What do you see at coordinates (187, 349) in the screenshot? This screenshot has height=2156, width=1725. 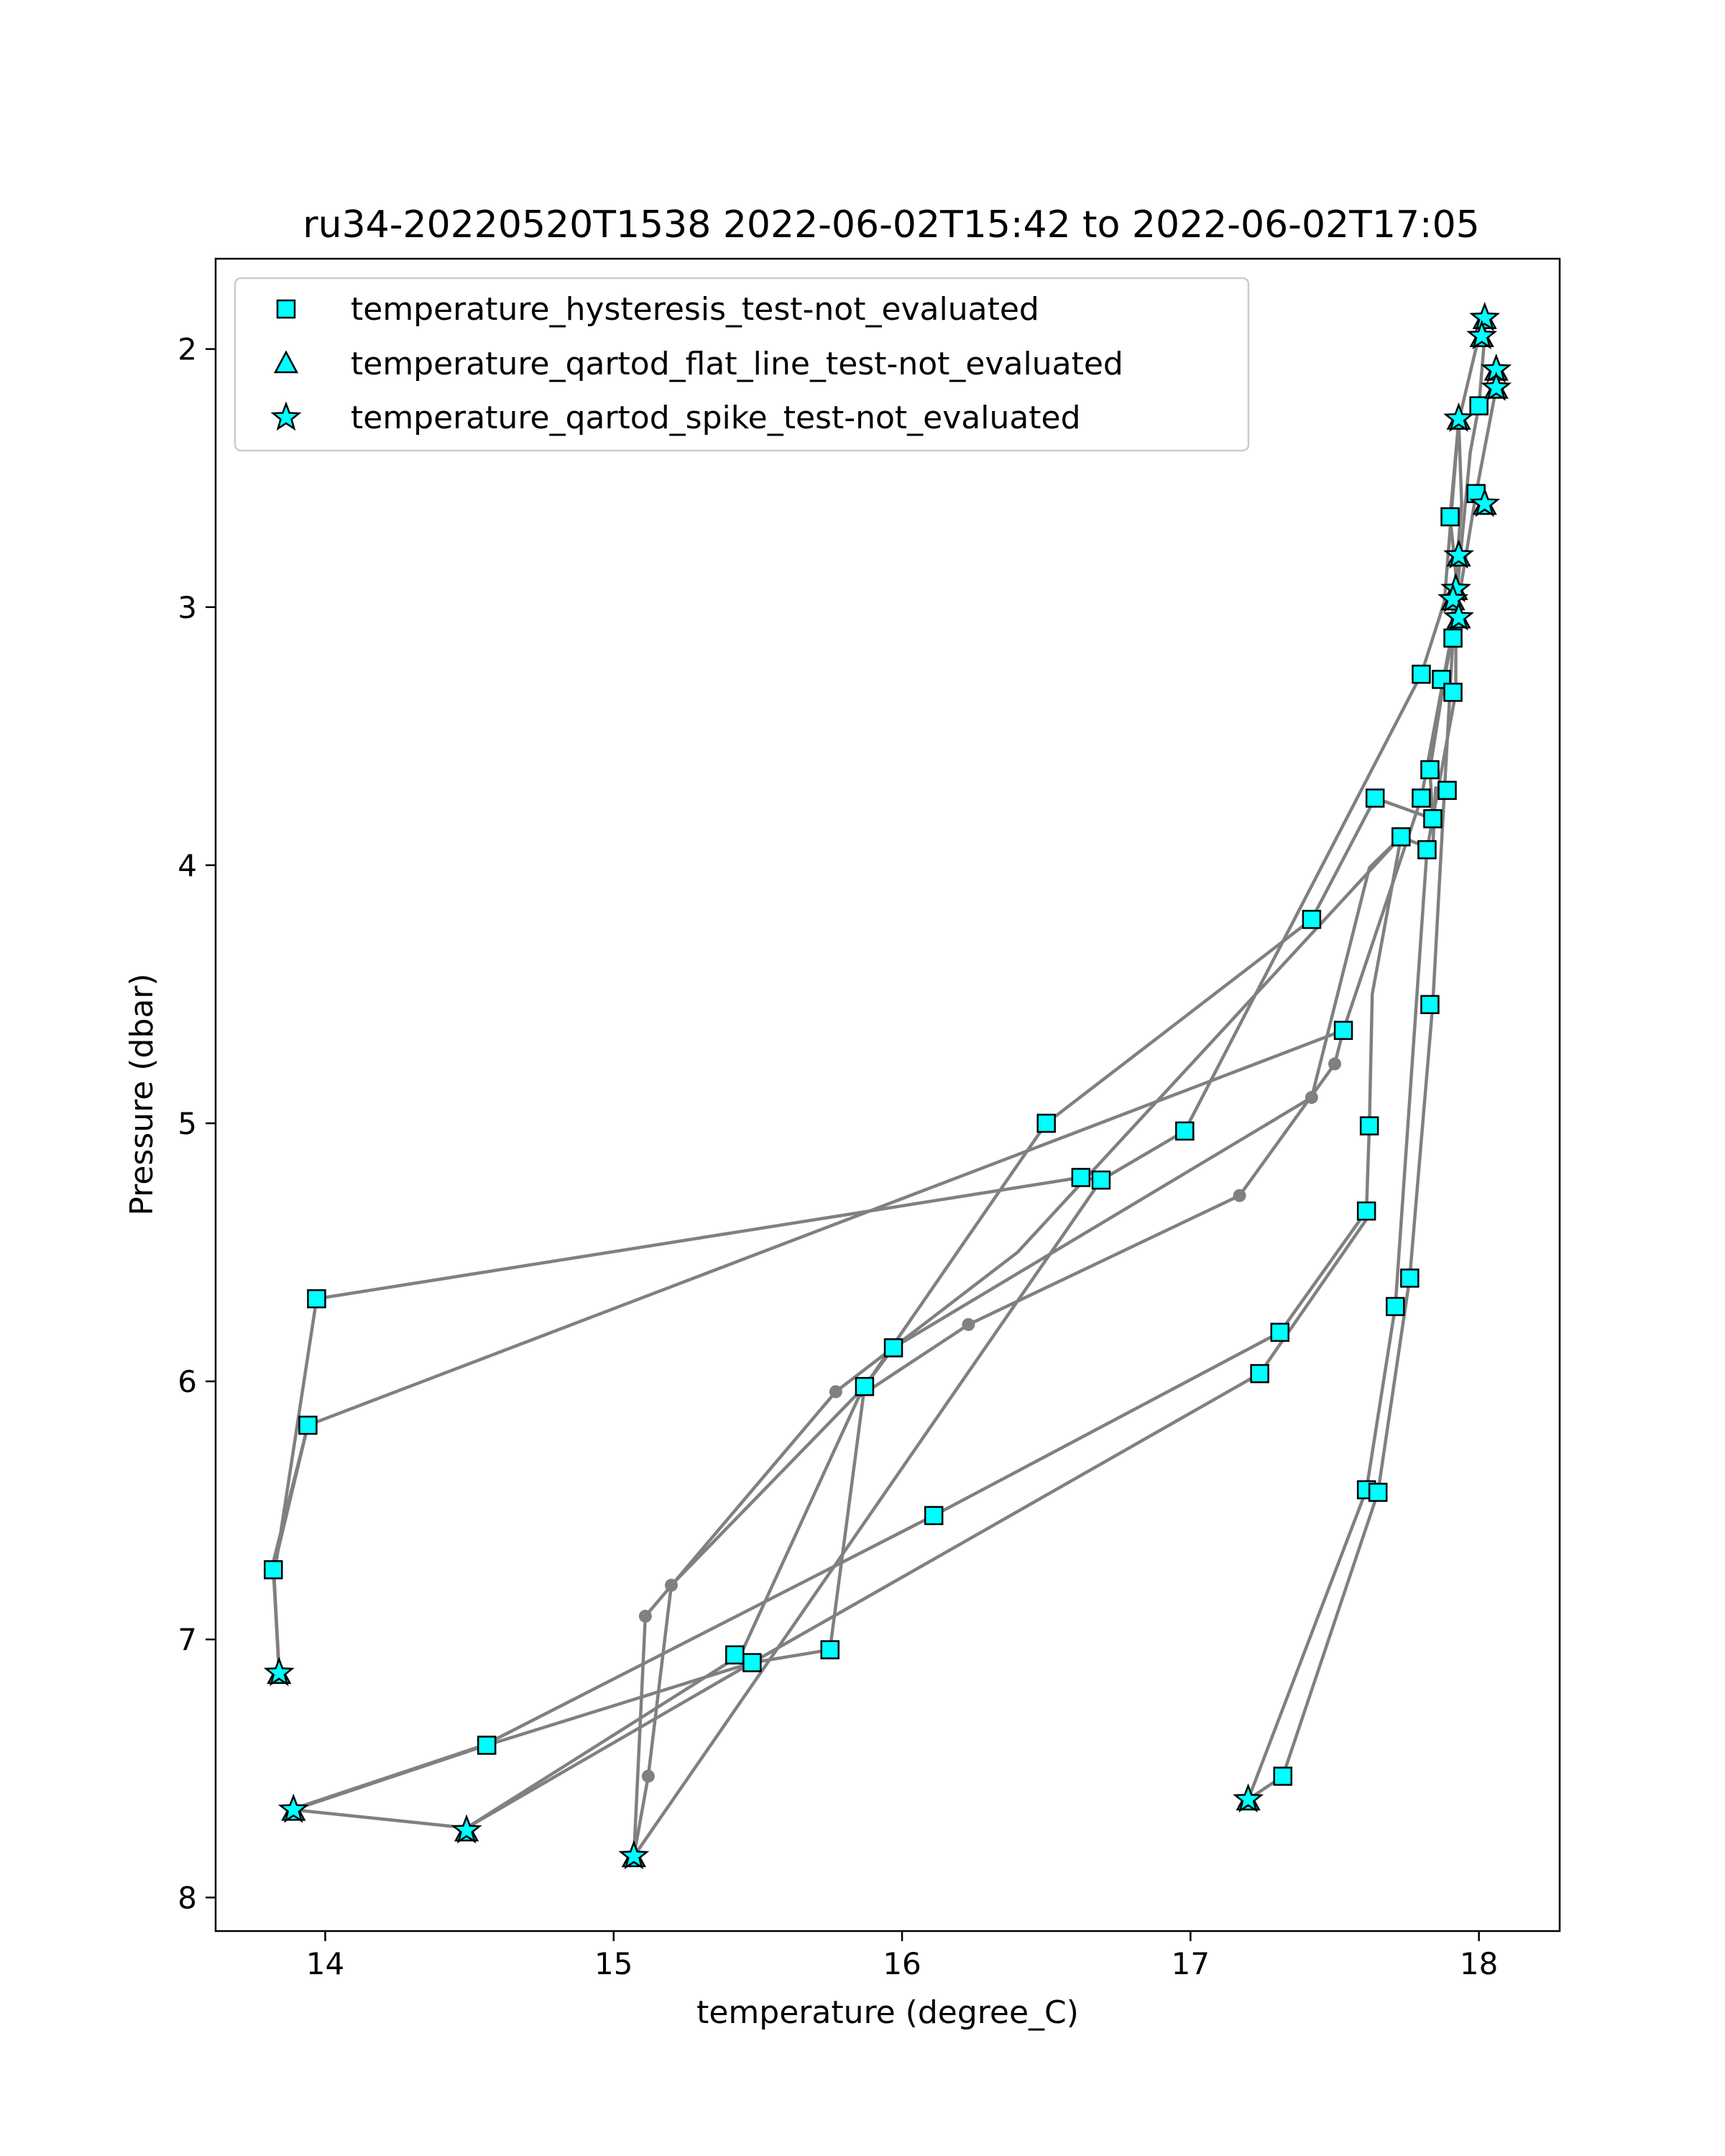 I see `y-tick-label: 2` at bounding box center [187, 349].